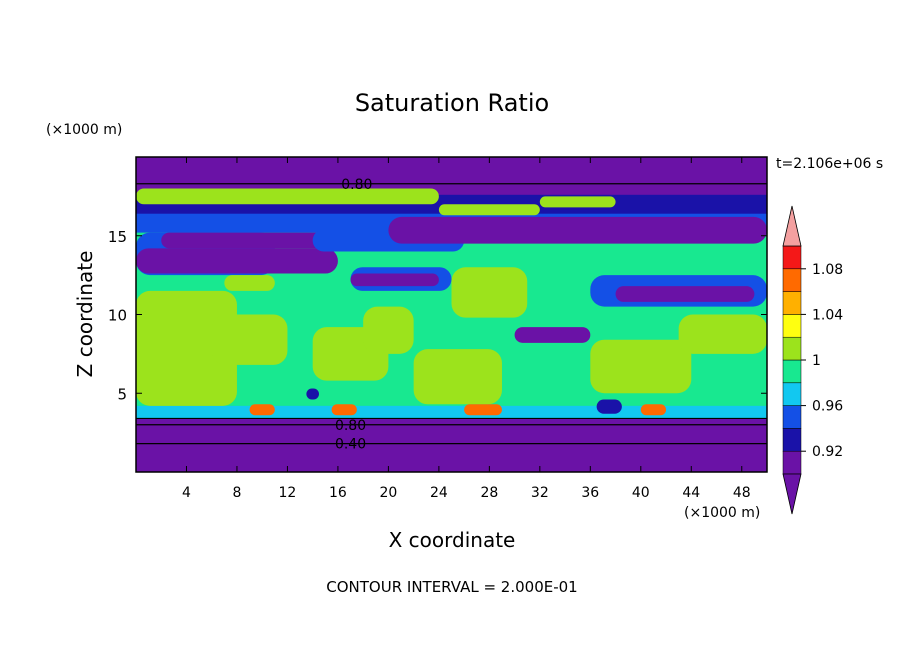 The height and width of the screenshot is (654, 904). What do you see at coordinates (829, 164) in the screenshot?
I see `time-label: t=2.106e+06 s` at bounding box center [829, 164].